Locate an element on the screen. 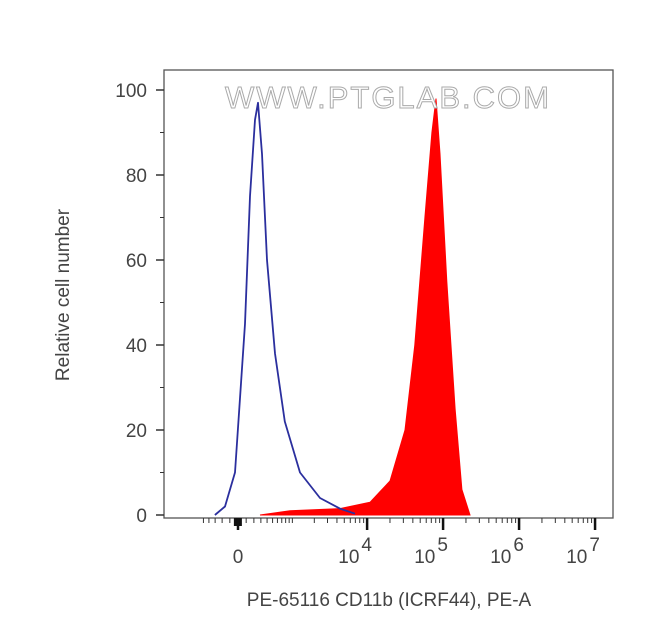 Image resolution: width=650 pixels, height=641 pixels. x-tick-base: 0 is located at coordinates (238, 557).